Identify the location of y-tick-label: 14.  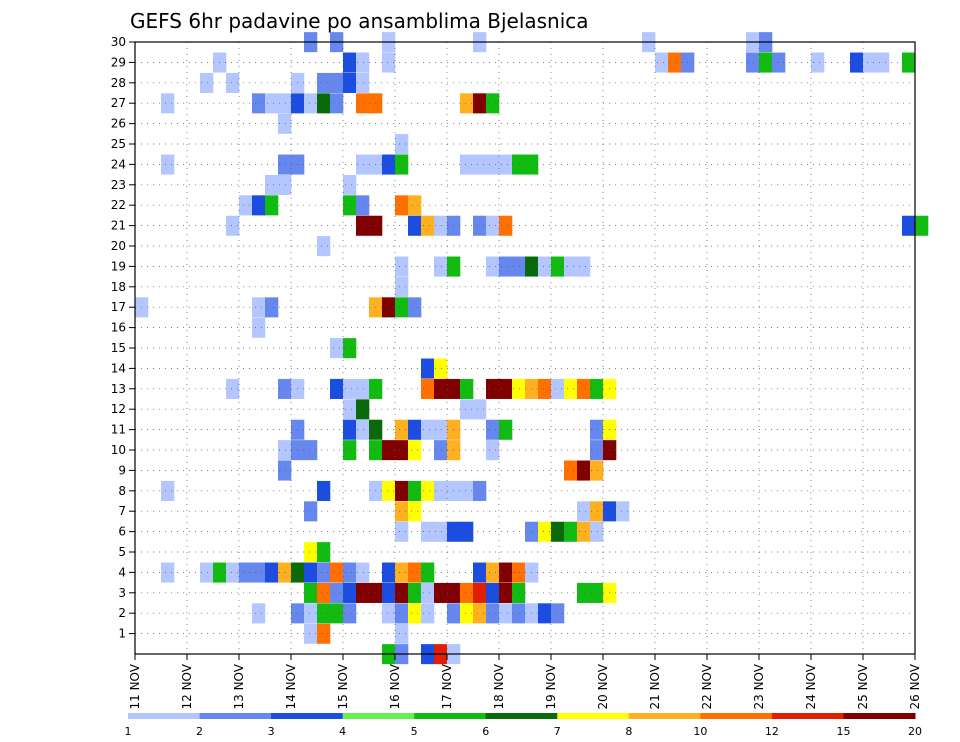
(118, 368).